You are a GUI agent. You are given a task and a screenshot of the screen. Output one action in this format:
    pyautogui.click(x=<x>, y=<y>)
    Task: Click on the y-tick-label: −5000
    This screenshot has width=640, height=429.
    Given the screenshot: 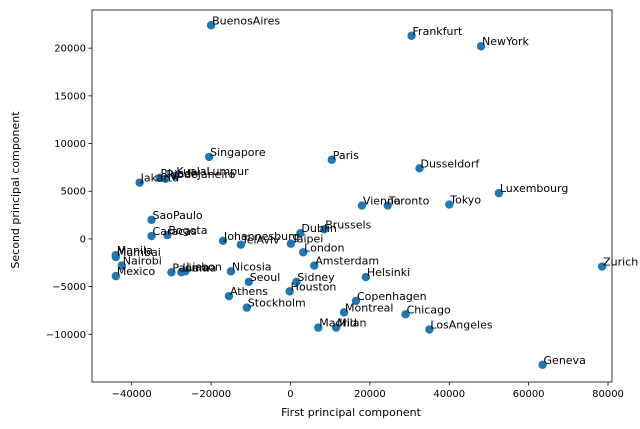 What is the action you would take?
    pyautogui.click(x=69, y=287)
    